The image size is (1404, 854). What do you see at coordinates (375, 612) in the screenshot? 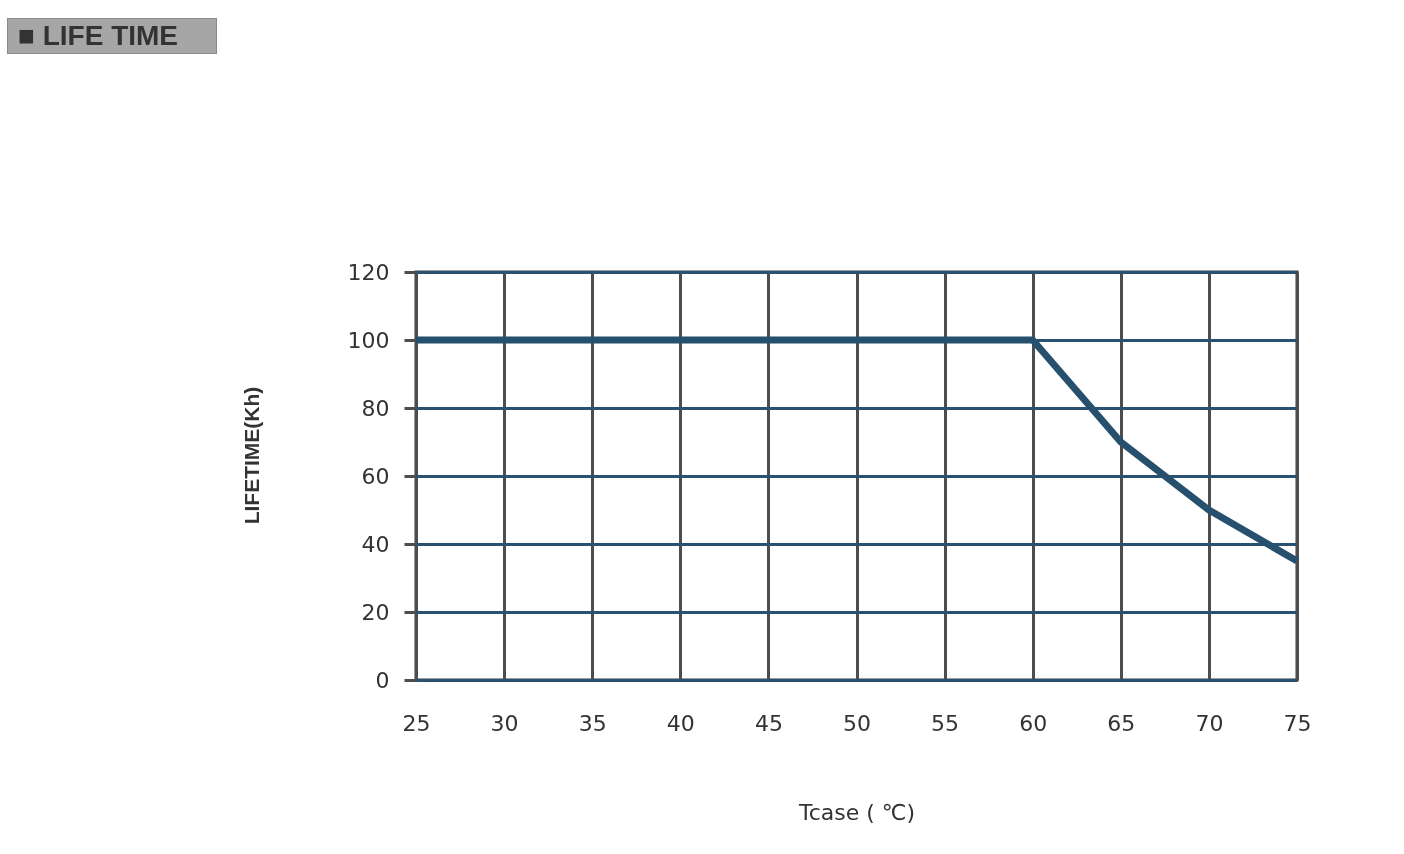
I see `y-tick-label: 20` at bounding box center [375, 612].